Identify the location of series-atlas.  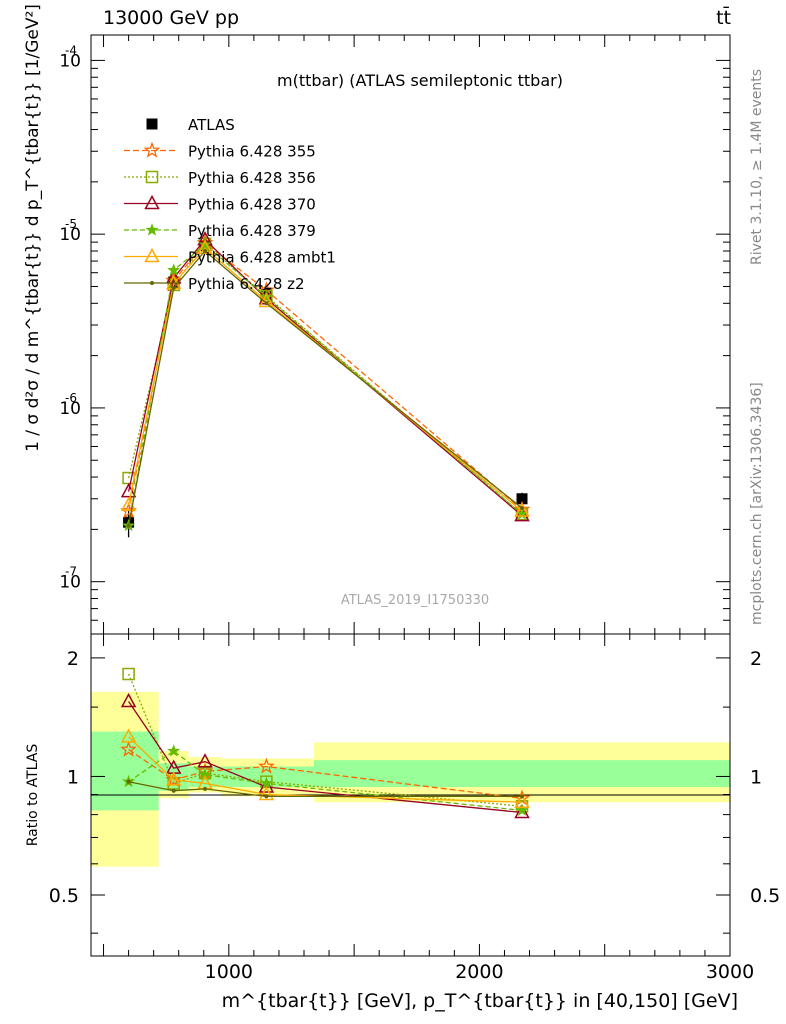
(325, 389).